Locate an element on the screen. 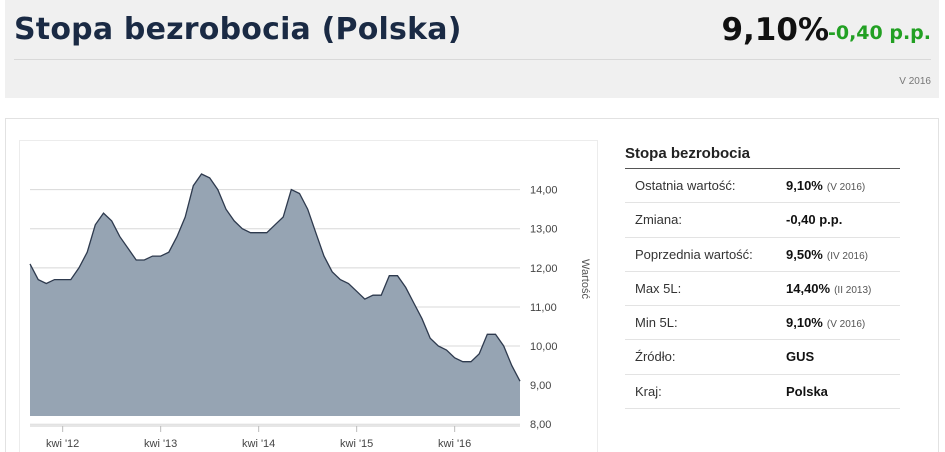 The image size is (945, 452). header-divider is located at coordinates (472, 59).